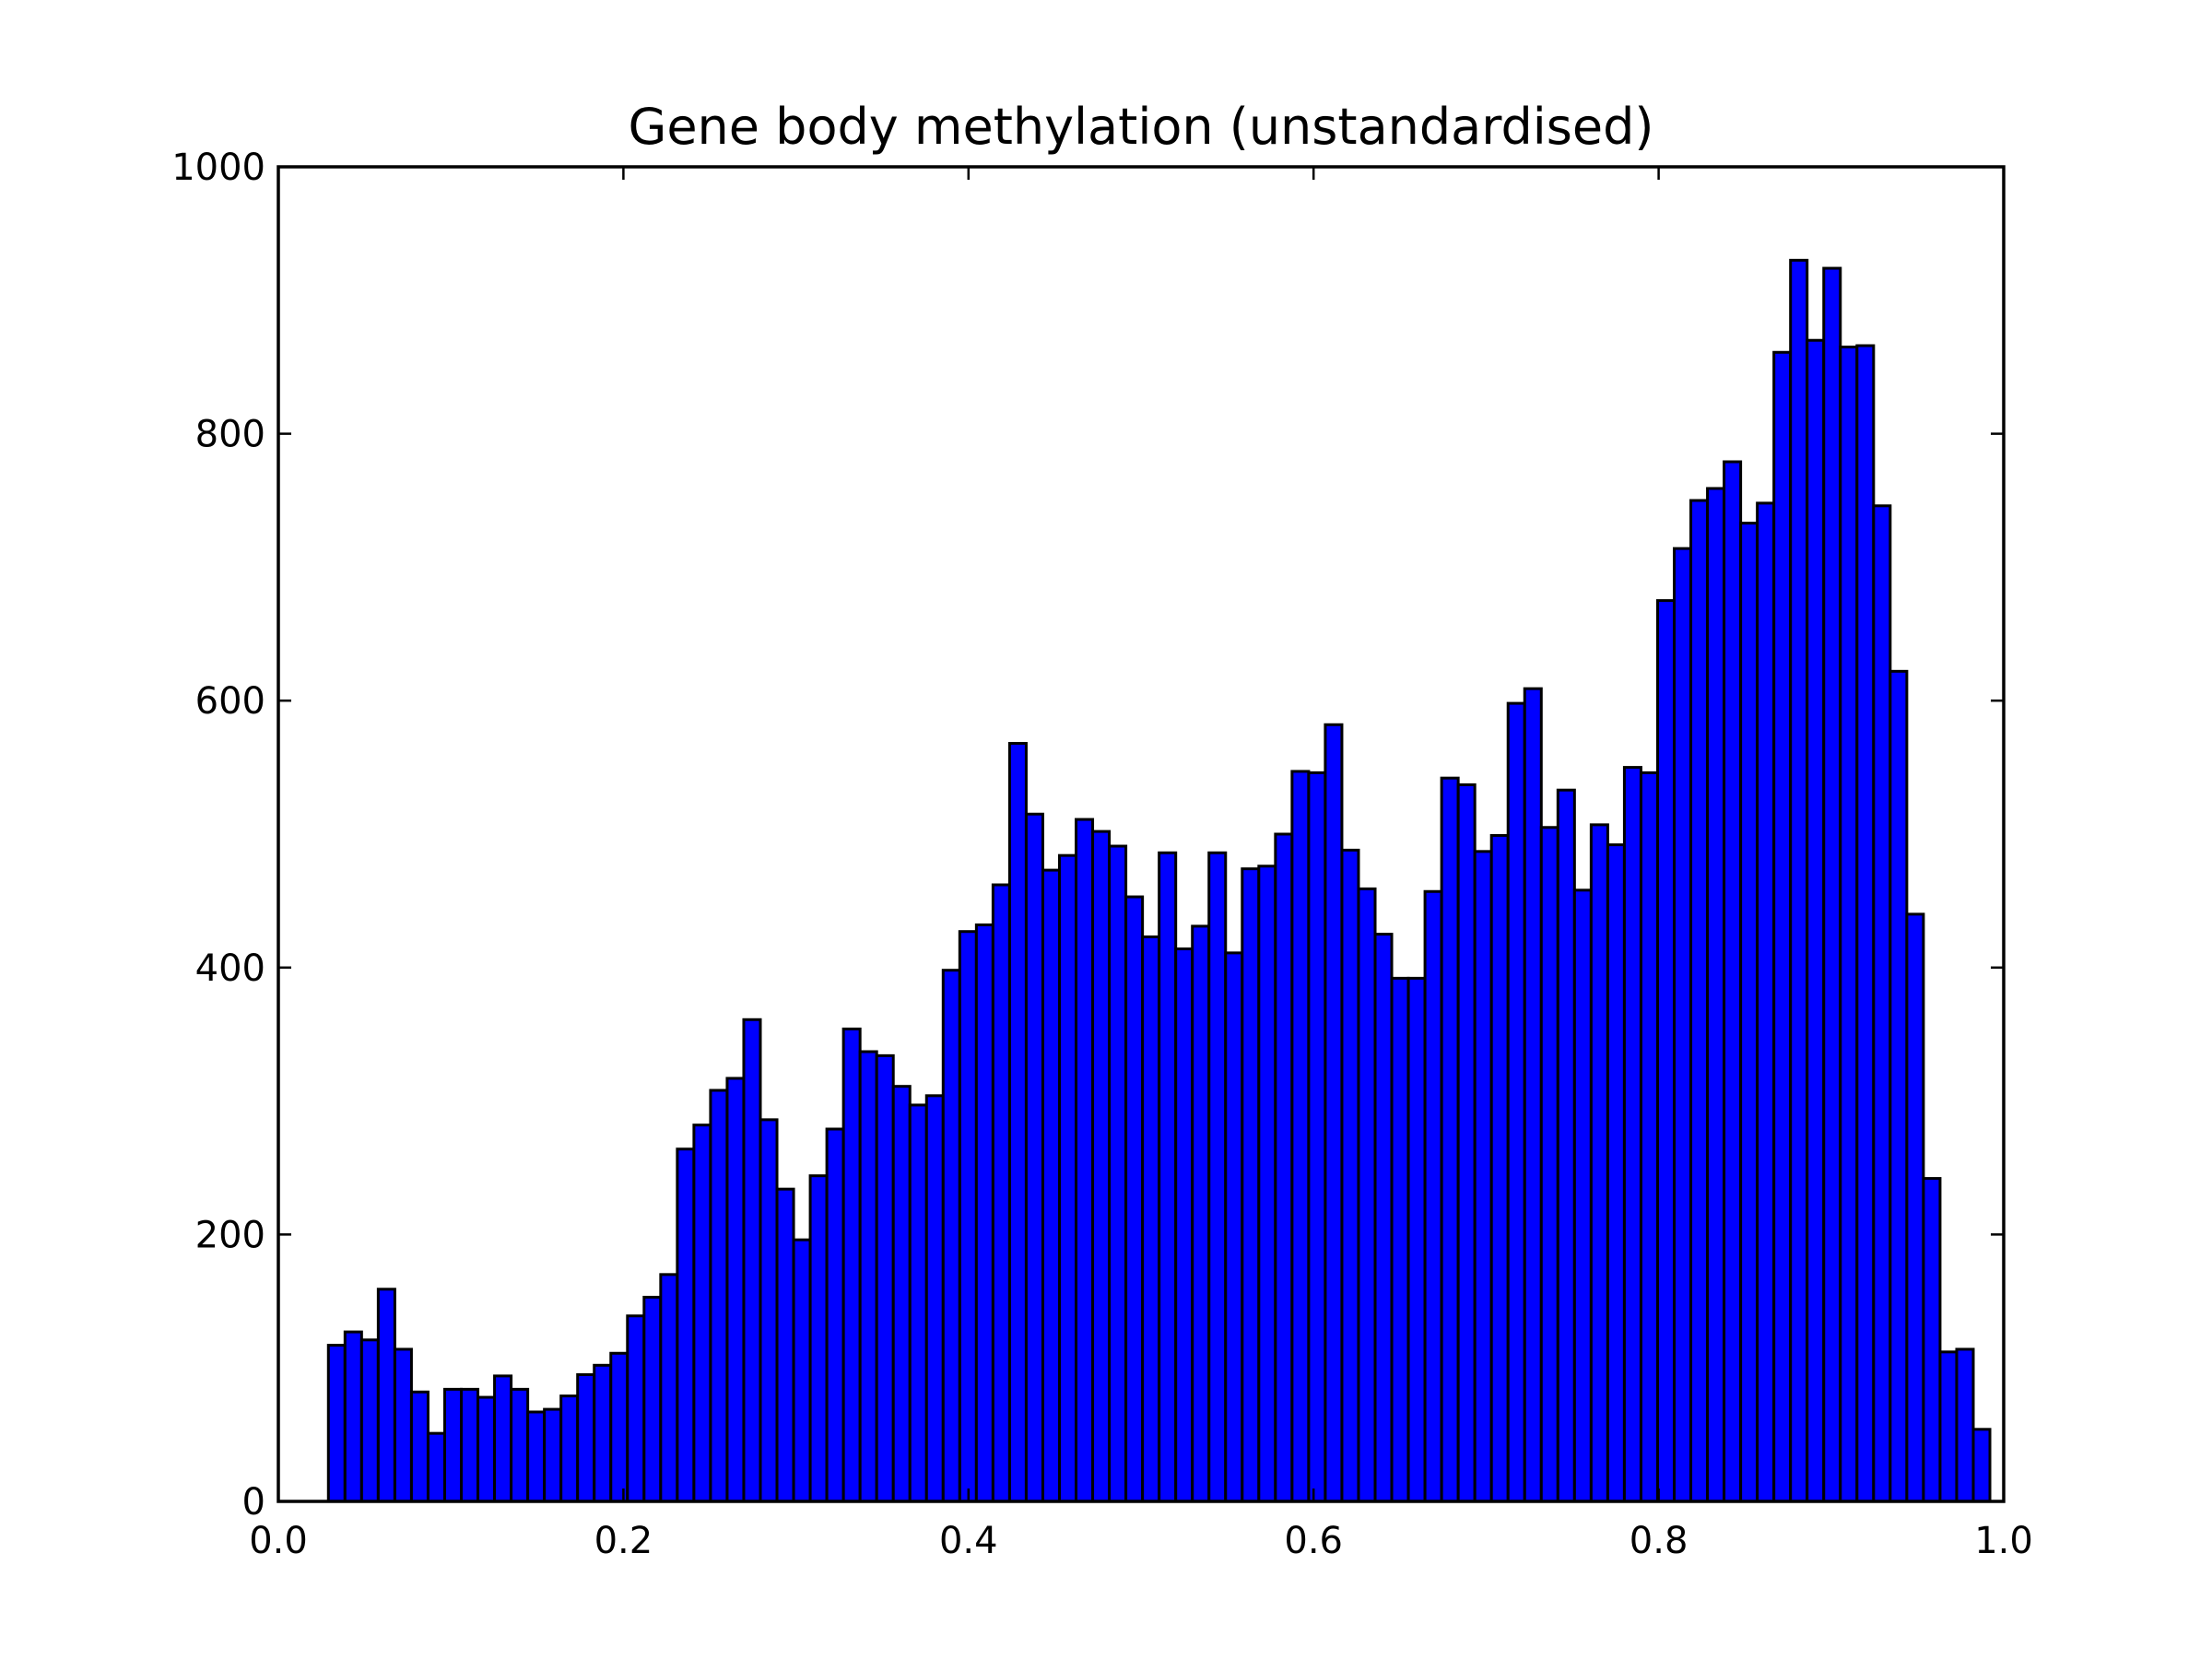  Describe the element at coordinates (230, 968) in the screenshot. I see `y-tick-label: 400` at that location.